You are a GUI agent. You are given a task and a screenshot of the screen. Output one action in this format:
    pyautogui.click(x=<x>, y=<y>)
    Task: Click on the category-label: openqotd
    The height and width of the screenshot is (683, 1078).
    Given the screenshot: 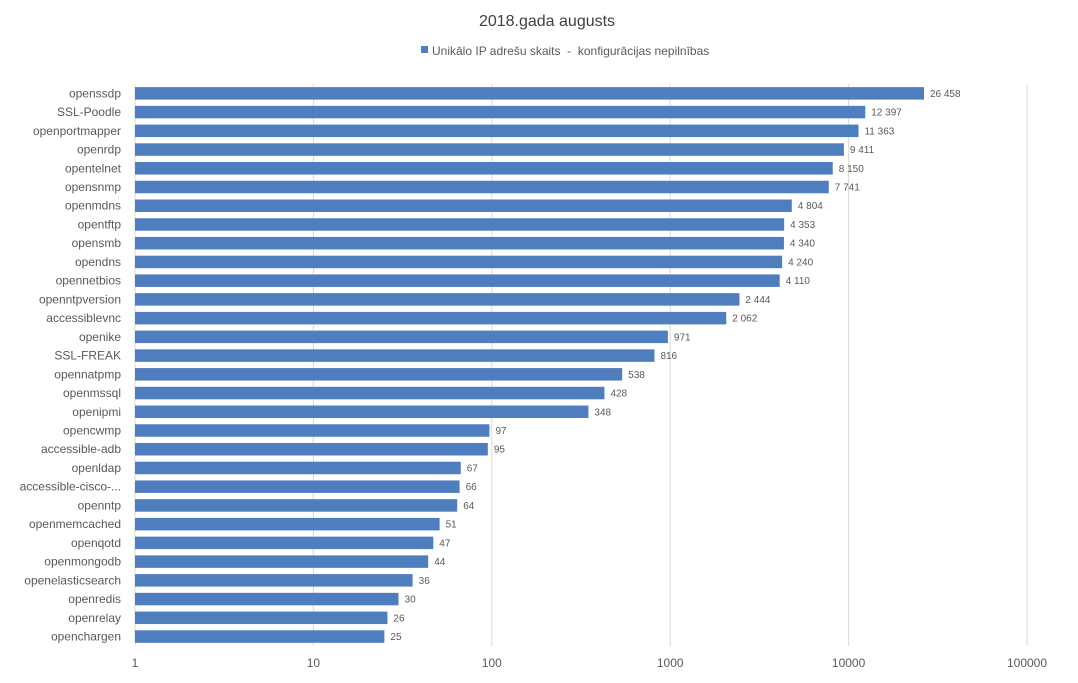 What is the action you would take?
    pyautogui.click(x=96, y=543)
    